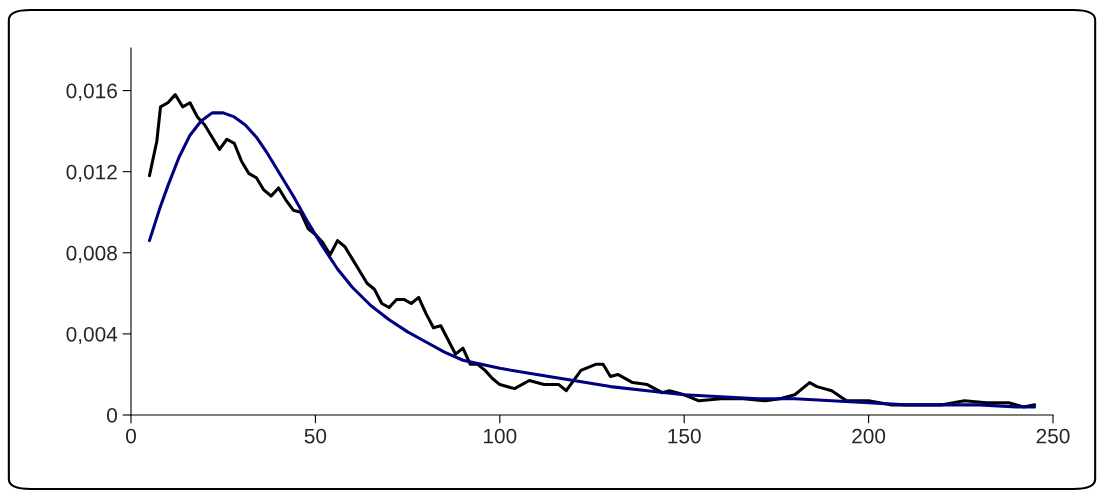 The height and width of the screenshot is (499, 1104). Describe the element at coordinates (684, 436) in the screenshot. I see `x-tick-label: 150` at that location.